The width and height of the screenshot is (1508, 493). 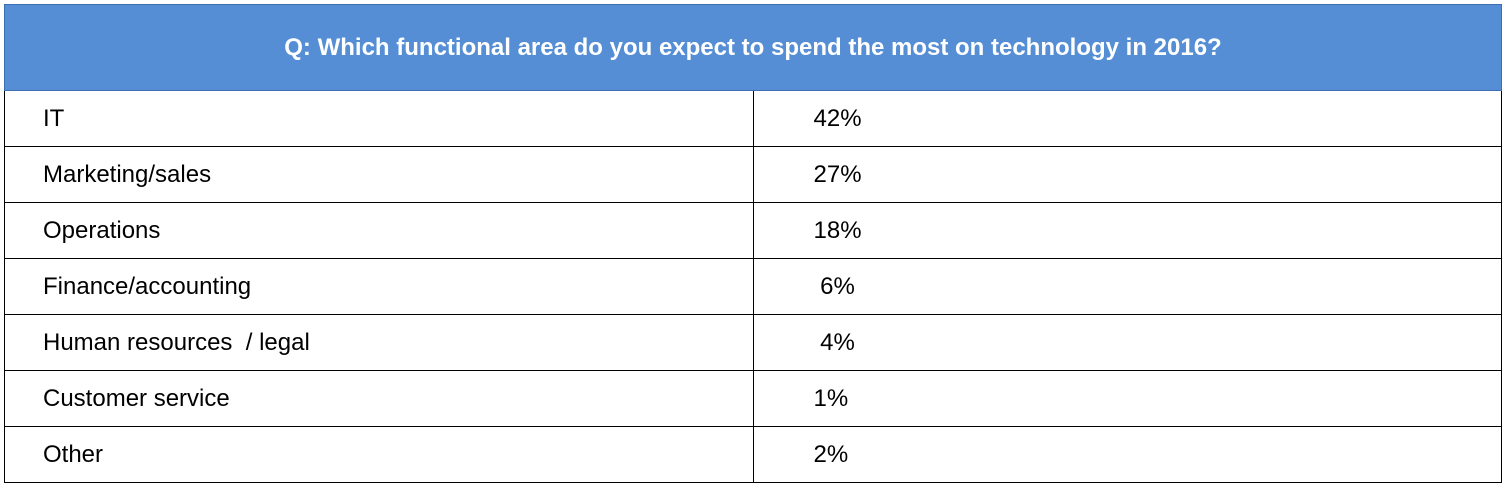 What do you see at coordinates (73, 454) in the screenshot?
I see `category-label: Other` at bounding box center [73, 454].